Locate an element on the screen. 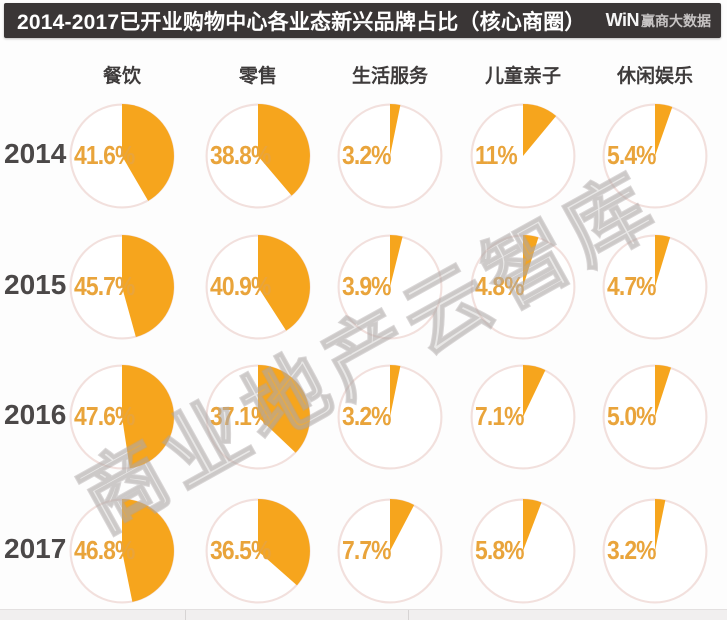 The image size is (727, 620). pie-cell: 7.7% is located at coordinates (390, 551).